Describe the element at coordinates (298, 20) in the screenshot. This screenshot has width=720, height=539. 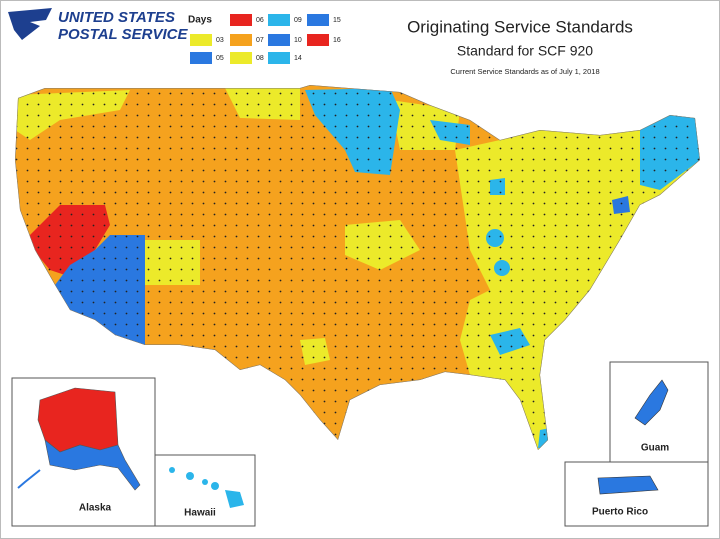
I see `legend-label: 09` at that location.